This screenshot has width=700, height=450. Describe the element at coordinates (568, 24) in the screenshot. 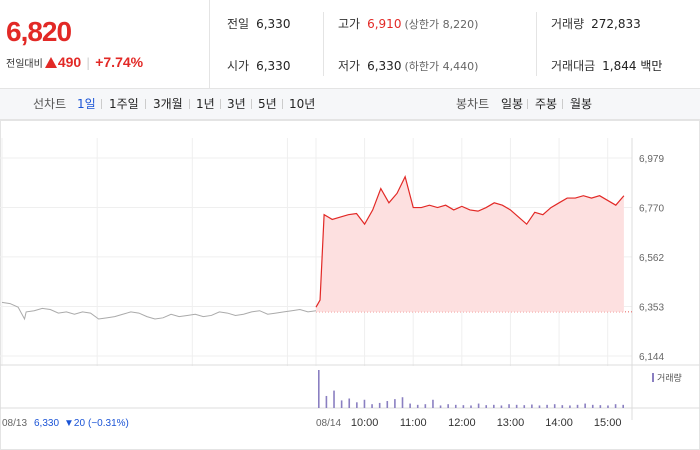

I see `stat-key: 거래량` at that location.